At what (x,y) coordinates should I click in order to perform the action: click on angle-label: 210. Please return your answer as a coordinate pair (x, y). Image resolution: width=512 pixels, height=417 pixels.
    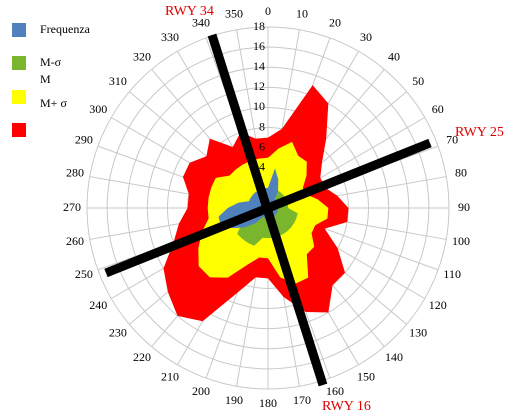
    Looking at the image, I should click on (170, 376).